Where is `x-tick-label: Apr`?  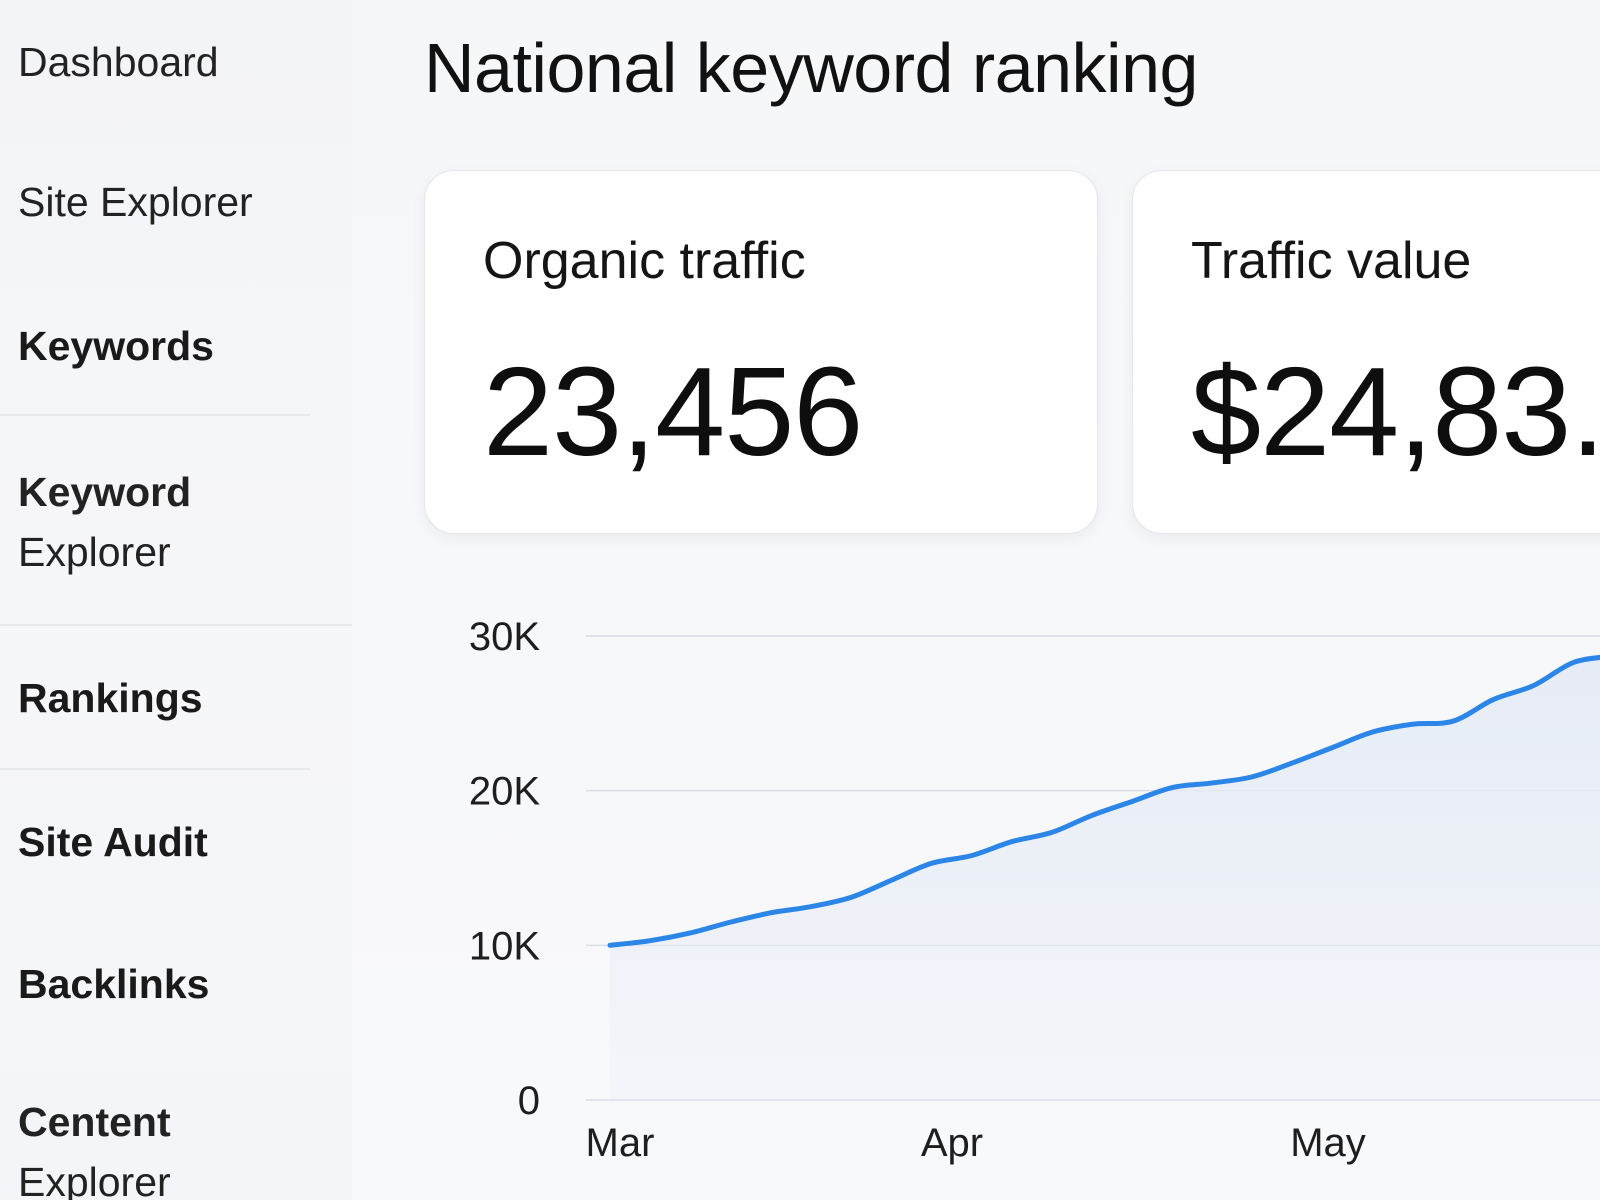 x-tick-label: Apr is located at coordinates (952, 1143).